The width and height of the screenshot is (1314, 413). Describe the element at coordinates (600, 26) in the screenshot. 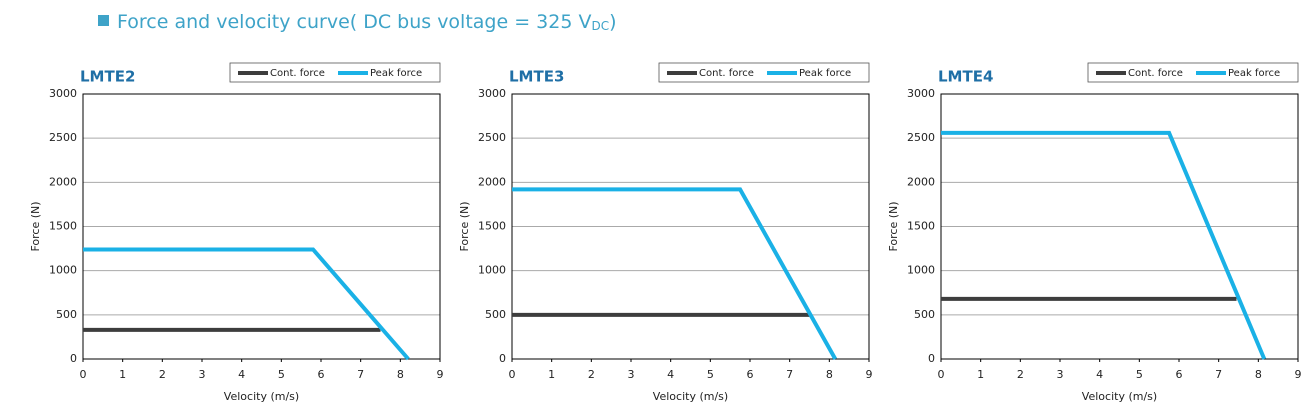

I see `title-subscript: DC` at that location.